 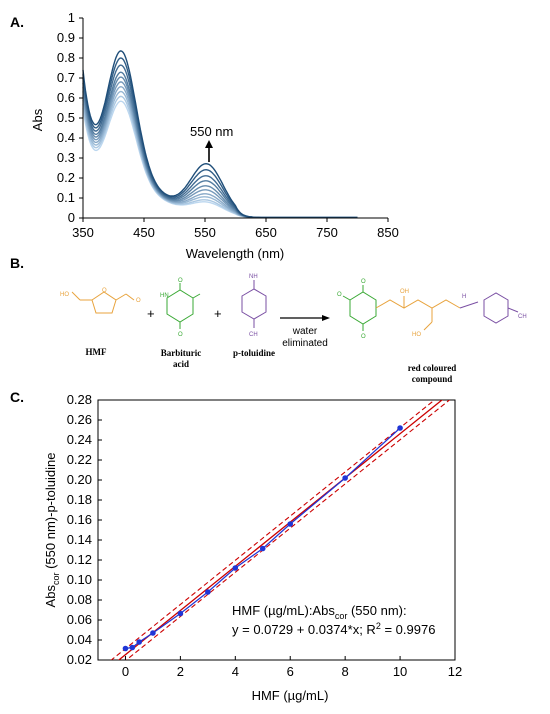 I want to click on spectra-y-tick-label: 0.5, so click(x=66, y=117).